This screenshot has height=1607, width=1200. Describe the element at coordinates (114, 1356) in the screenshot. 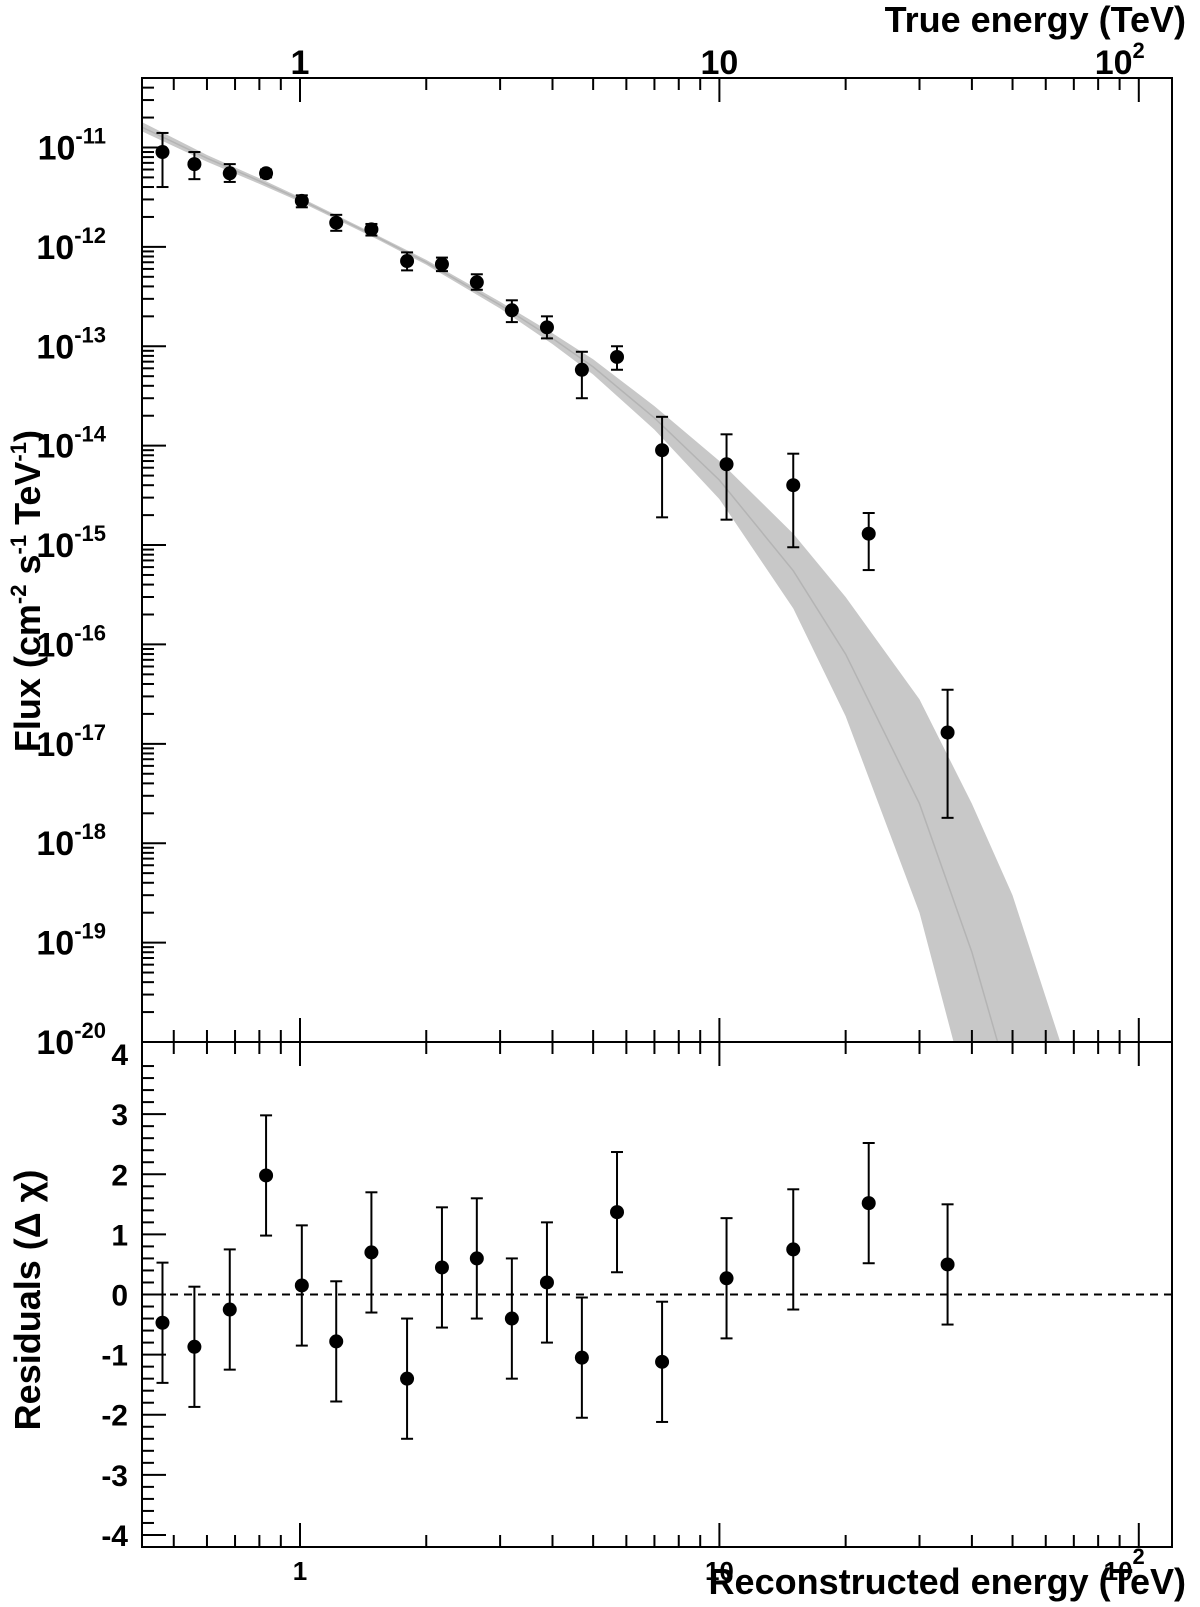

I see `res-y-tick-label: -1` at that location.